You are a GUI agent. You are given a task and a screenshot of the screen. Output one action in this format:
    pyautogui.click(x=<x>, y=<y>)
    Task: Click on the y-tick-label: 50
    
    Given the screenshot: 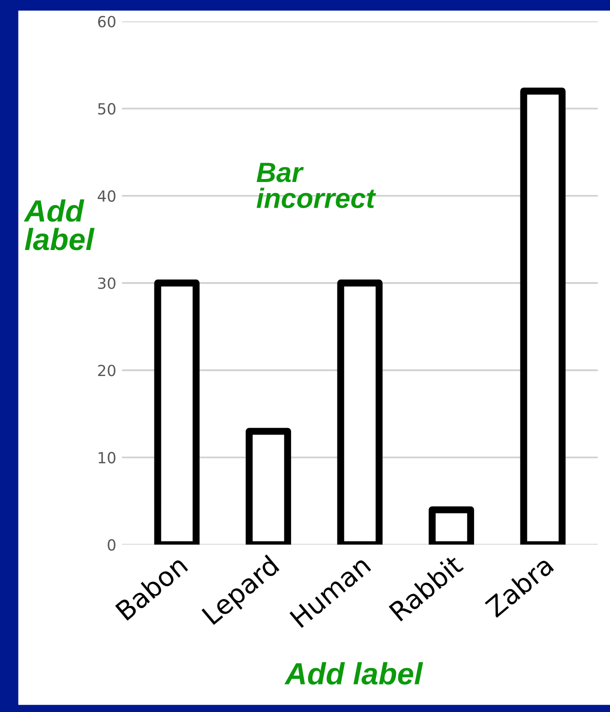 What is the action you would take?
    pyautogui.click(x=107, y=109)
    